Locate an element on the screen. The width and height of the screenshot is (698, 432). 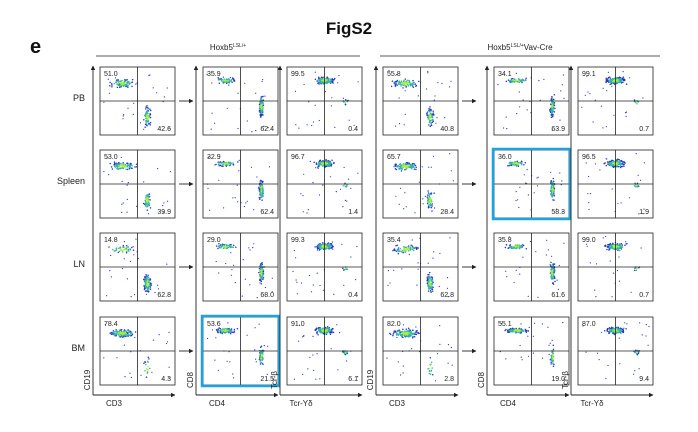
quadrant-value-bottom-right: 0.7 is located at coordinates (644, 295).